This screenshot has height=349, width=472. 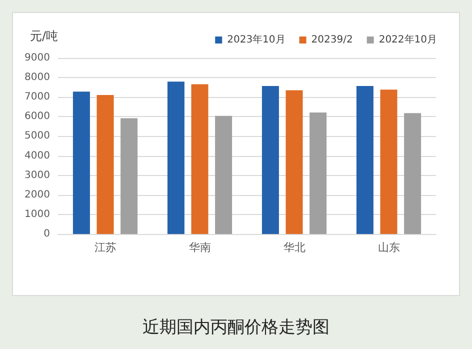 What do you see at coordinates (37, 136) in the screenshot?
I see `y-tick-label: 5000` at bounding box center [37, 136].